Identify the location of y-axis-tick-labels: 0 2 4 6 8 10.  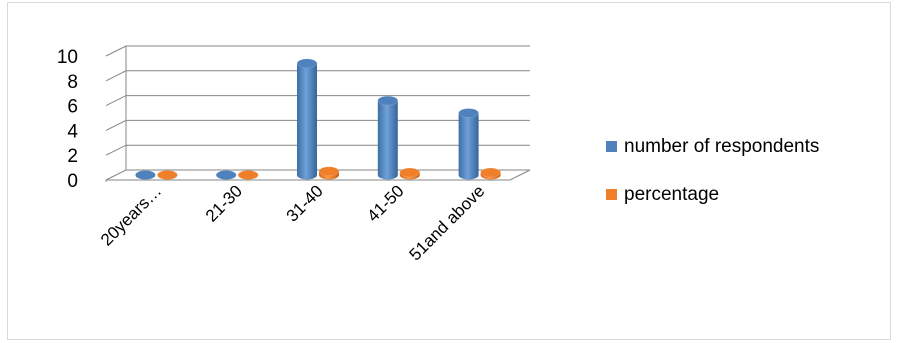
(68, 119).